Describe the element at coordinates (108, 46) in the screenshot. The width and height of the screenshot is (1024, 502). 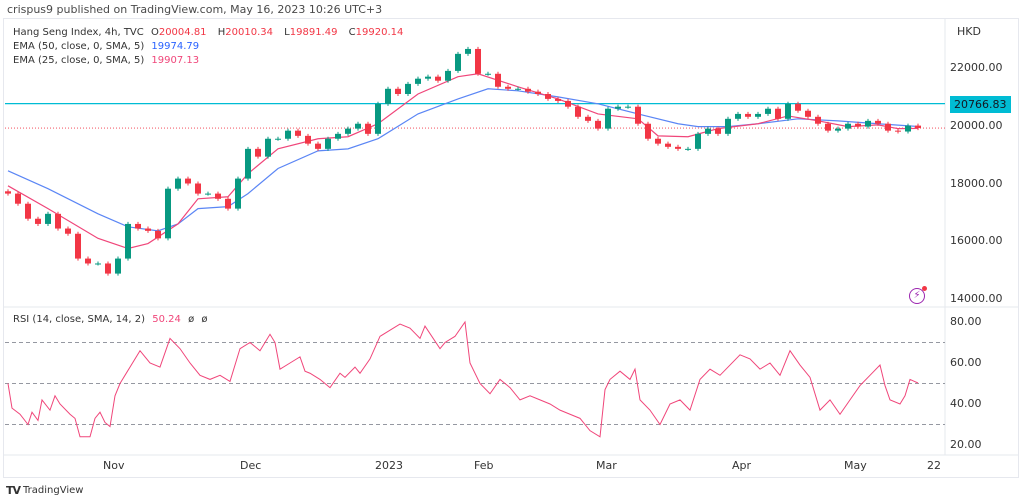
I see `ema50-legend: EMA (50, close, 0, SMA, 5) 19974.79` at that location.